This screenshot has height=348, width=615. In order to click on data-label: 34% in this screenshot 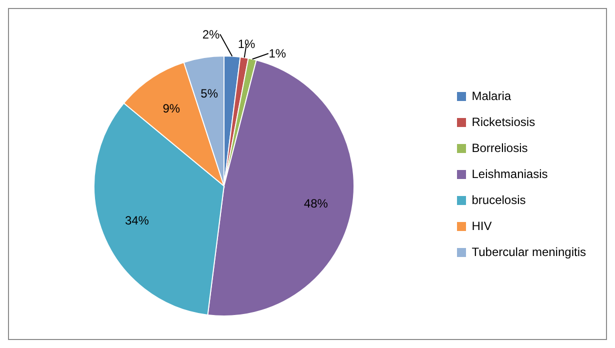, I will do `click(137, 220)`.